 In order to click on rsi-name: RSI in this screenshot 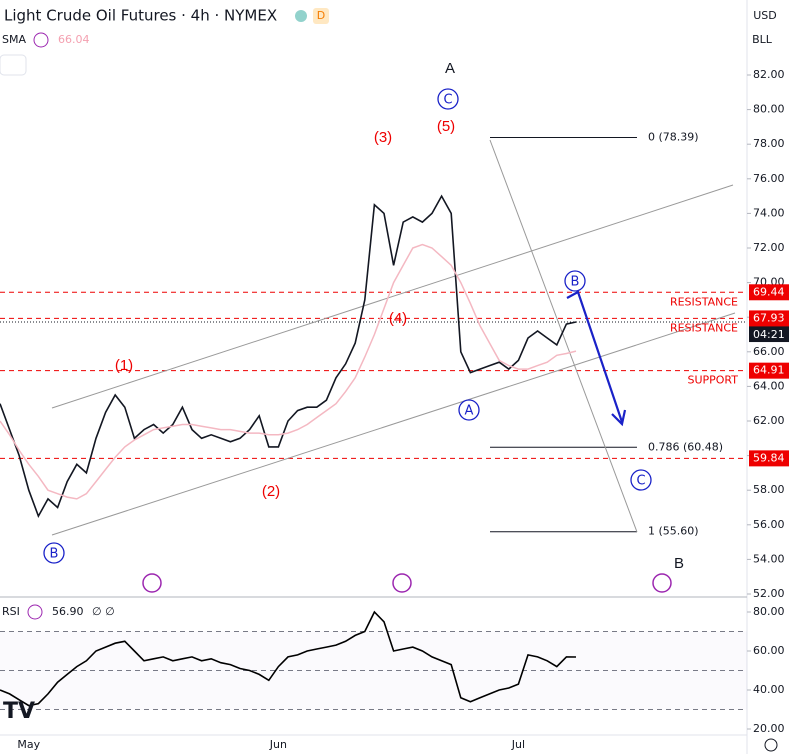, I will do `click(11, 611)`.